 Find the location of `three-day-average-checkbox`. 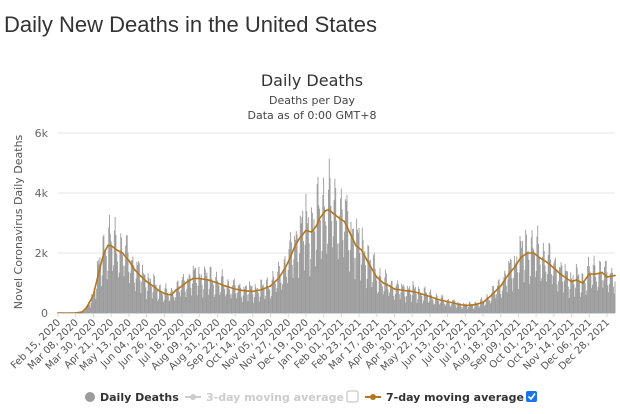

three-day-average-checkbox is located at coordinates (352, 396).